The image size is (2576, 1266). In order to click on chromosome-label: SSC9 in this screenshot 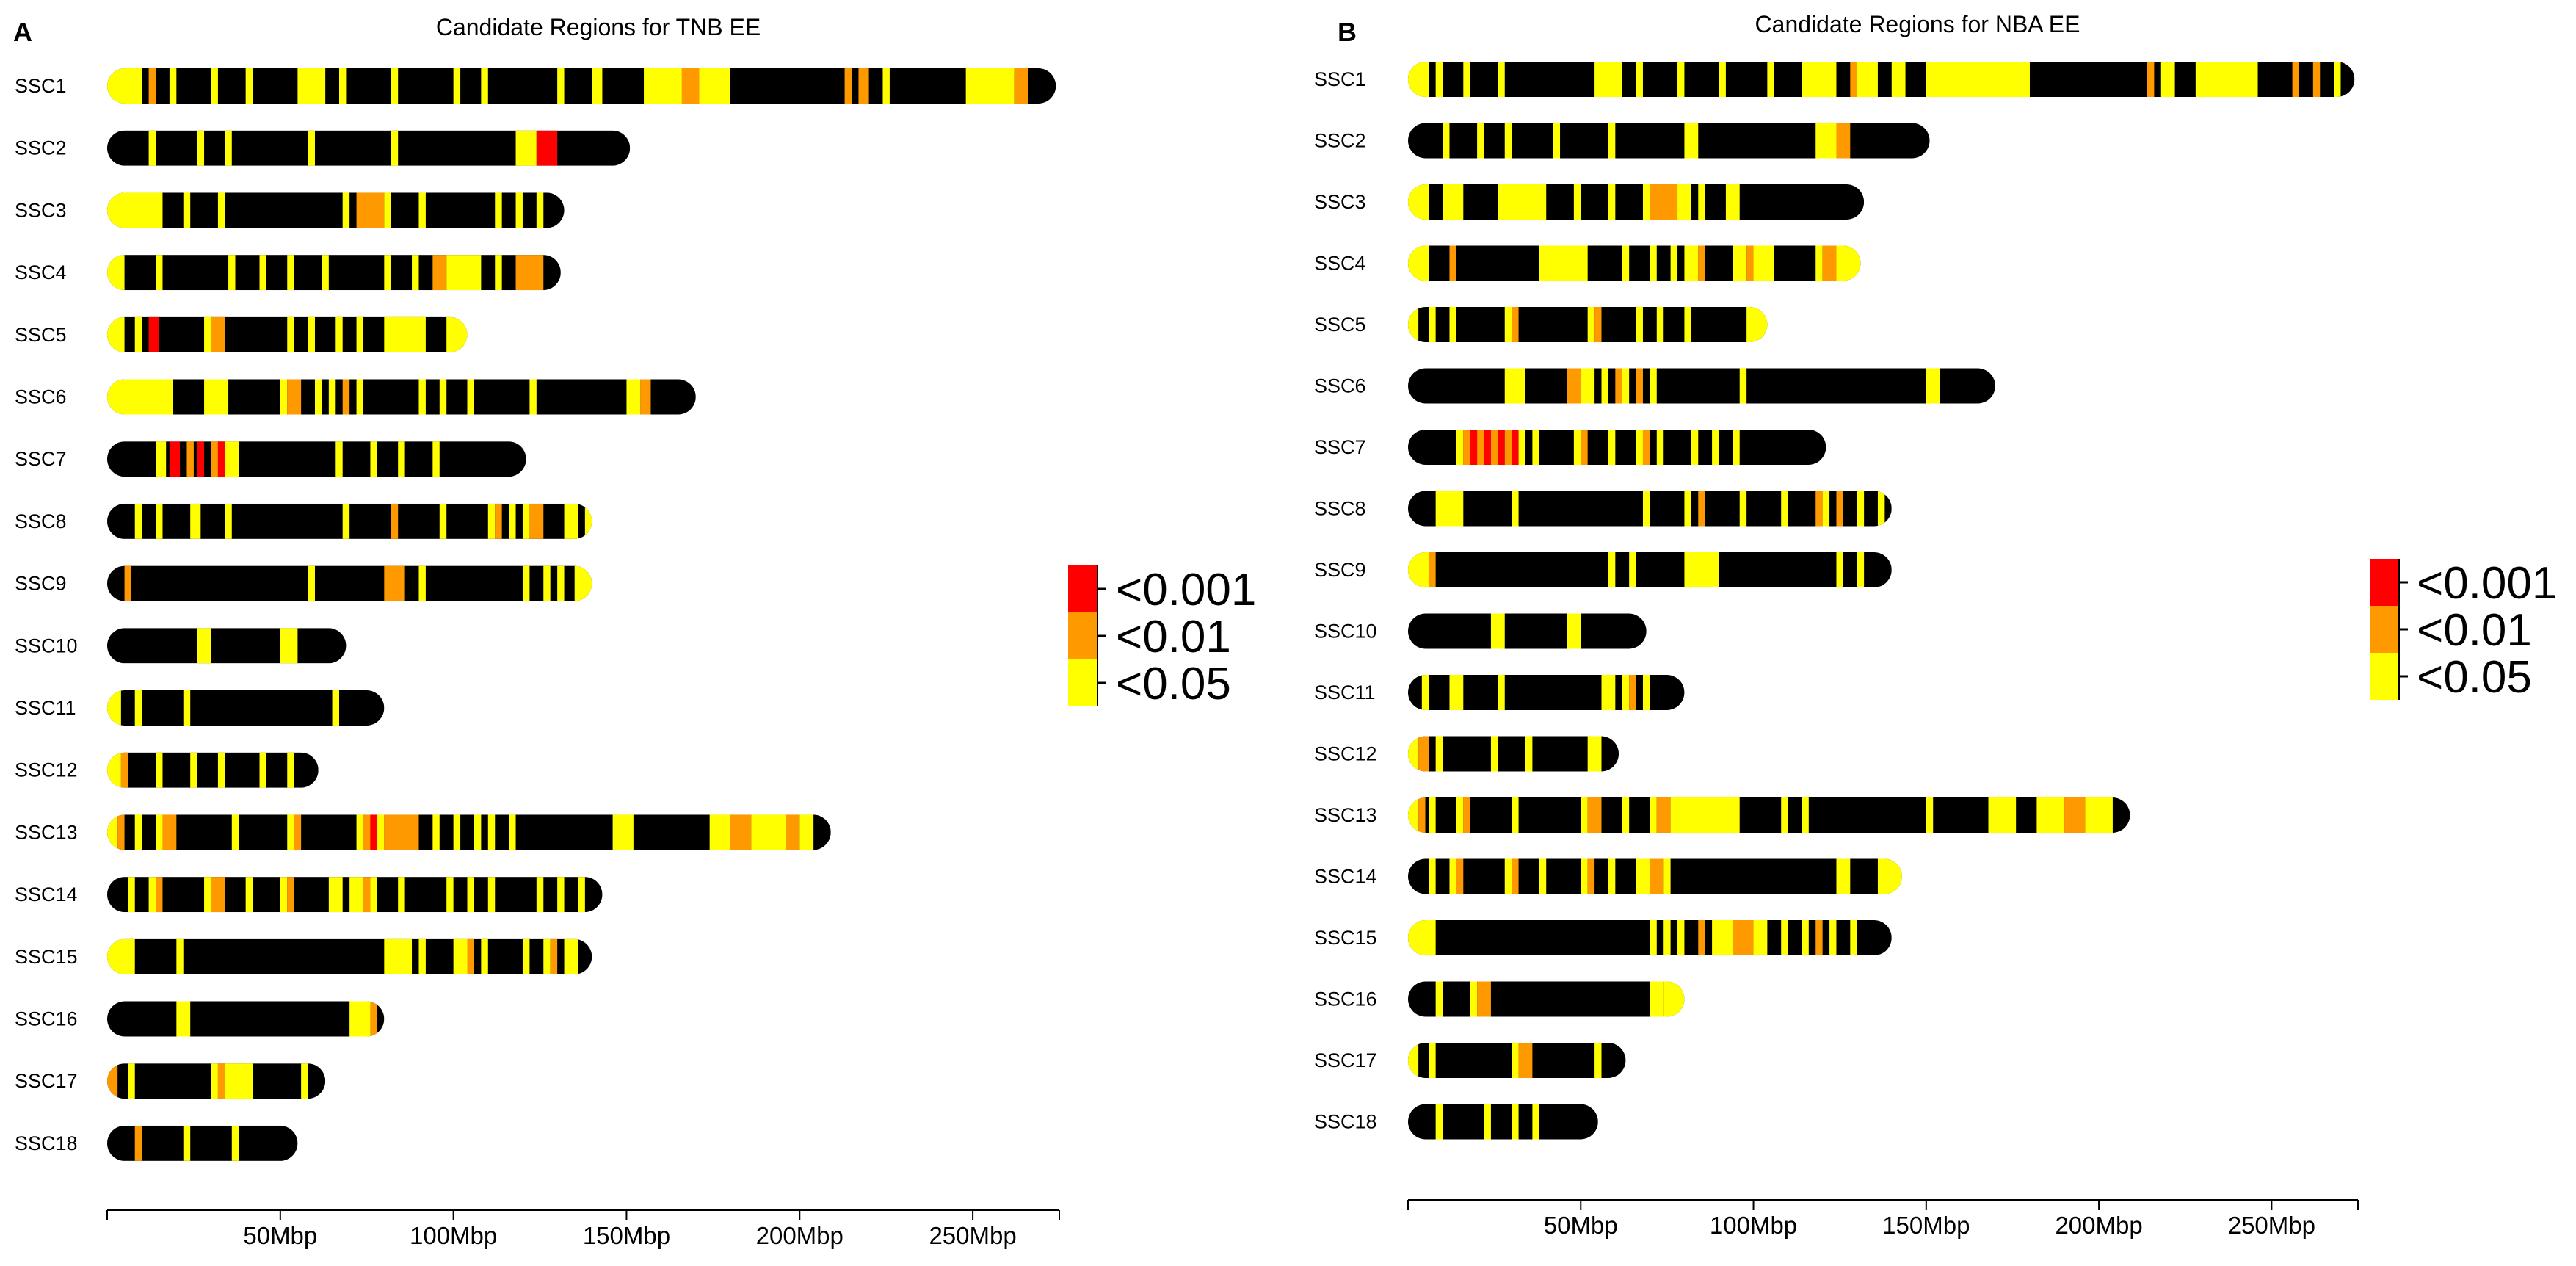, I will do `click(1340, 570)`.